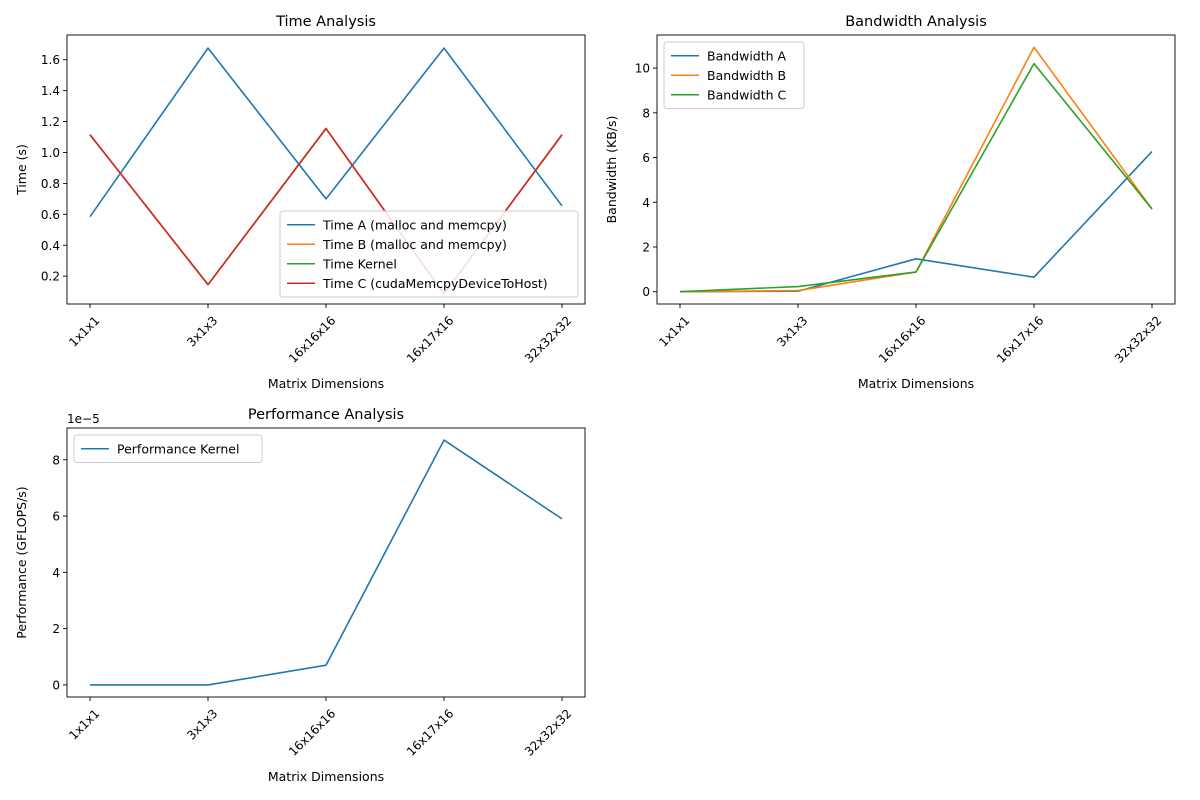 The image size is (1200, 800). What do you see at coordinates (359, 263) in the screenshot?
I see `legend-label: Time Kernel` at bounding box center [359, 263].